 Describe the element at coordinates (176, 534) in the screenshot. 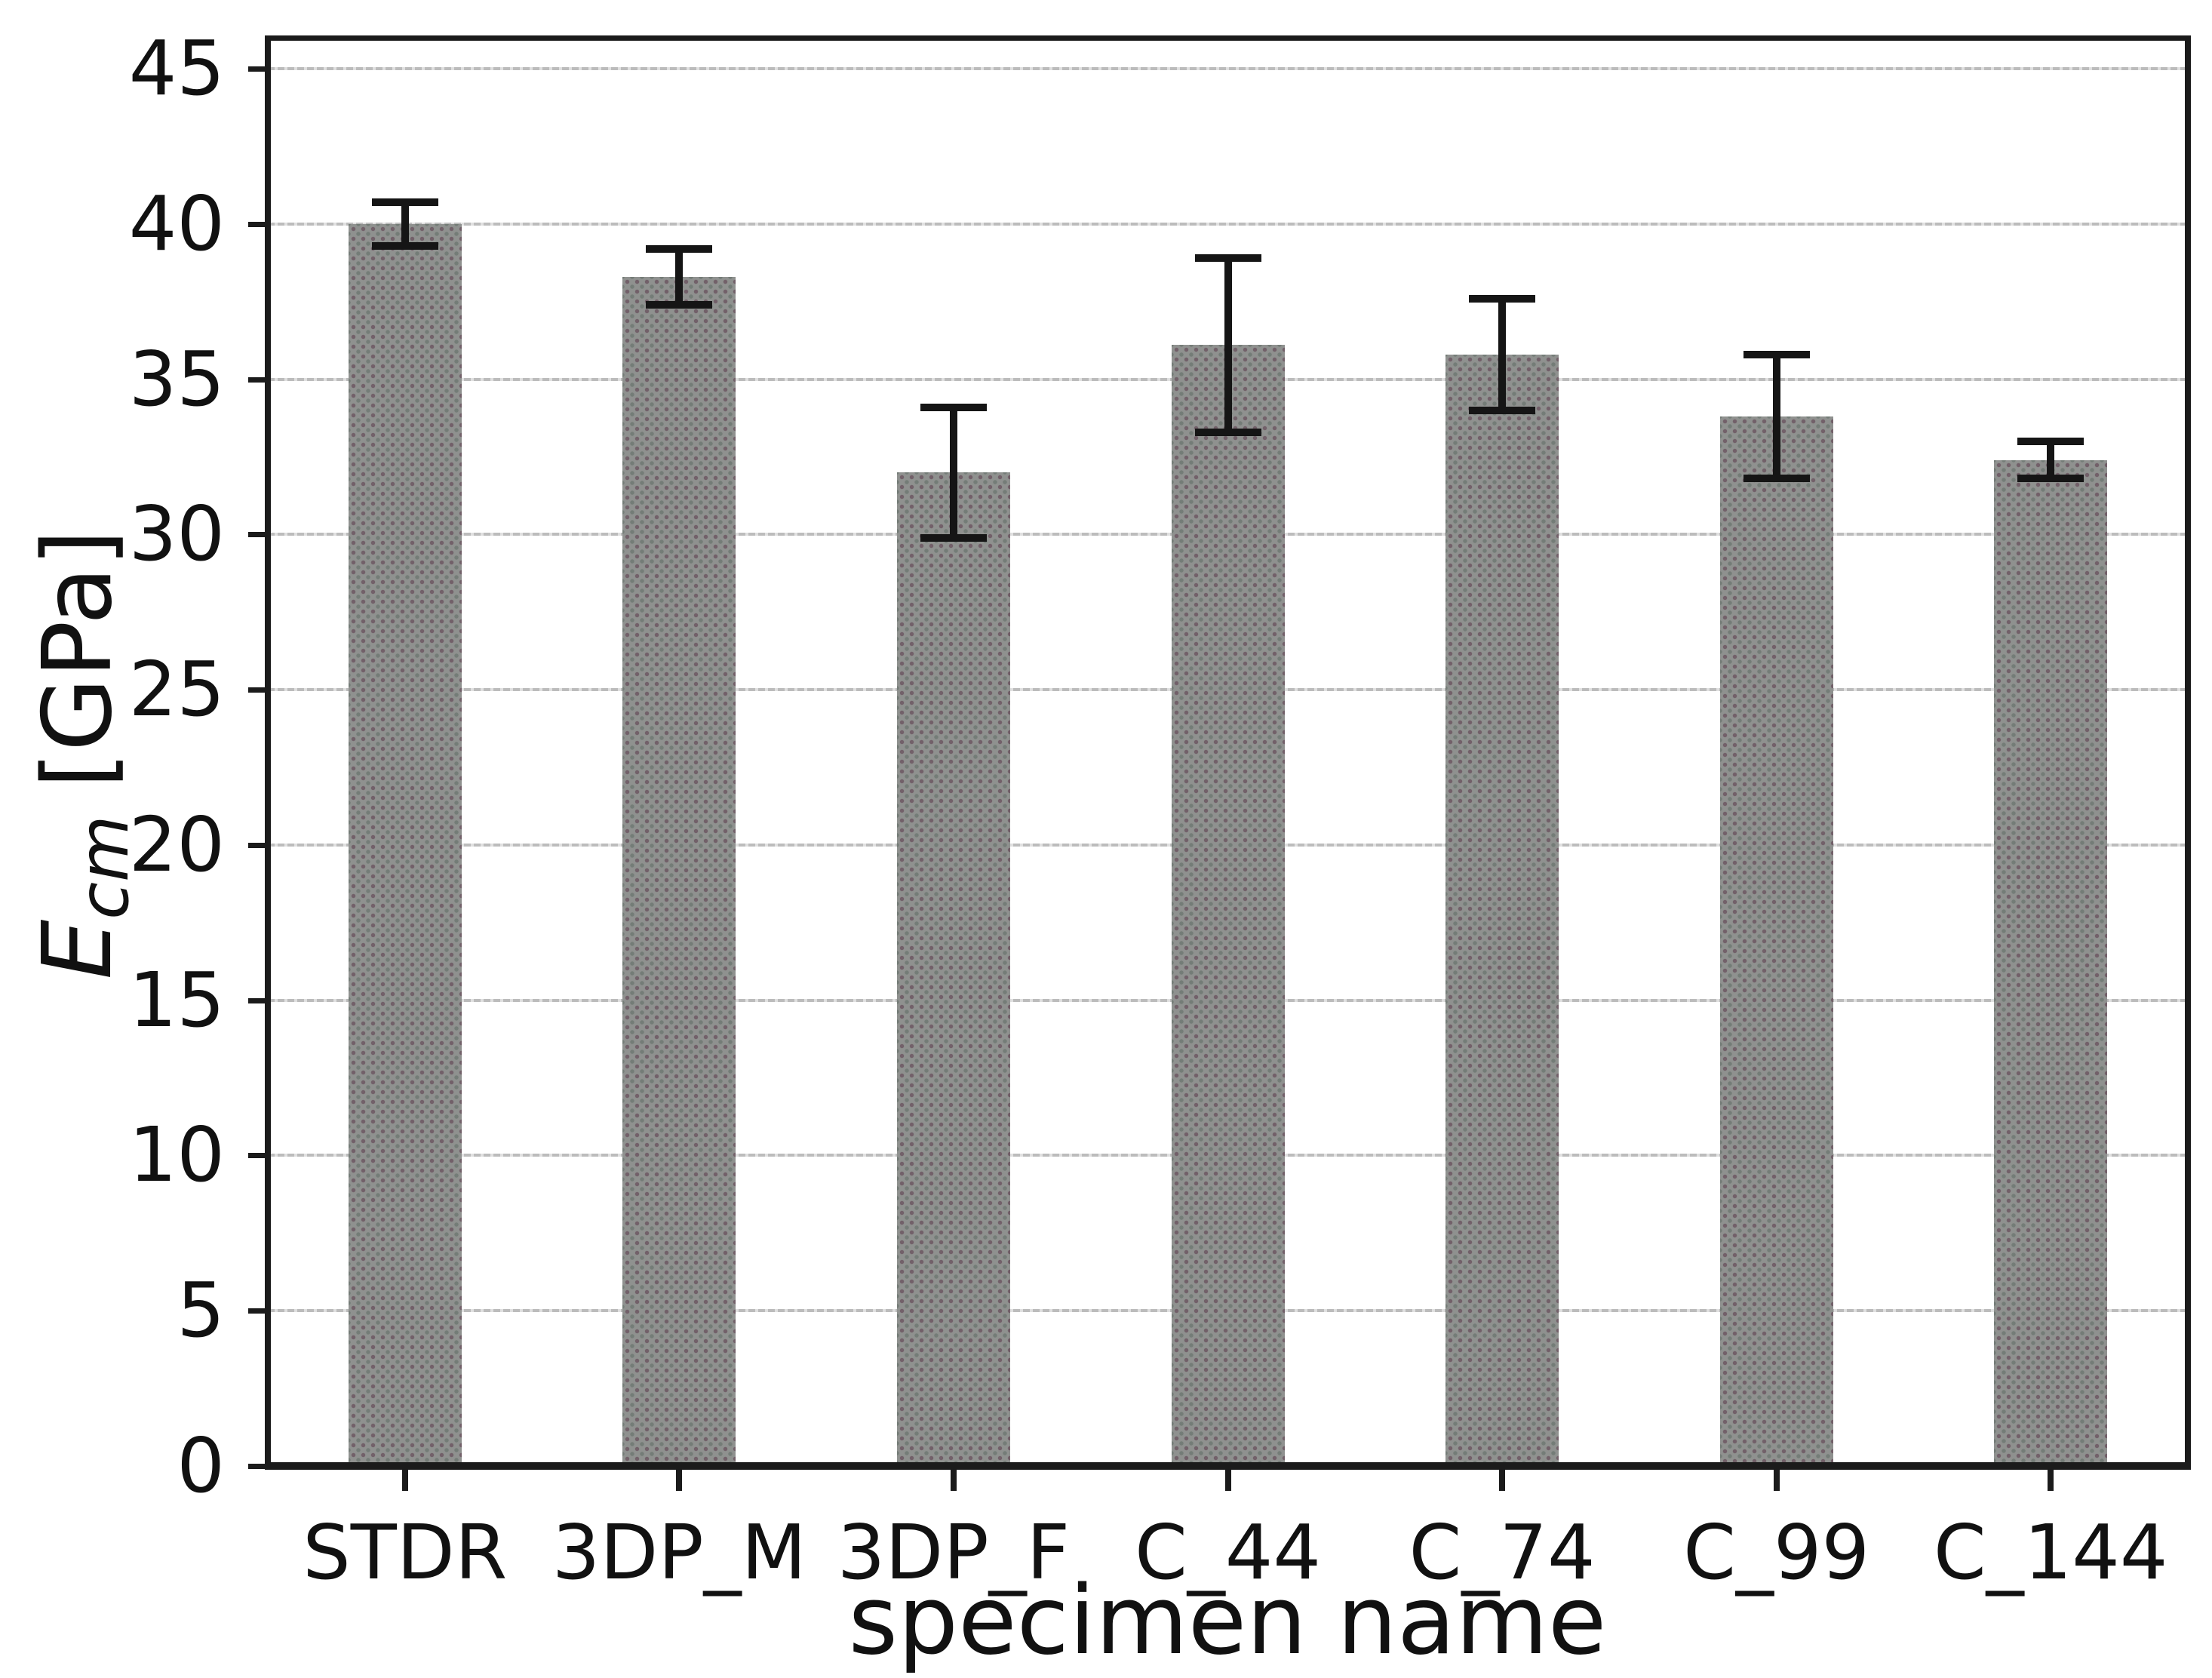

I see `y-tick-label-30: 30` at that location.